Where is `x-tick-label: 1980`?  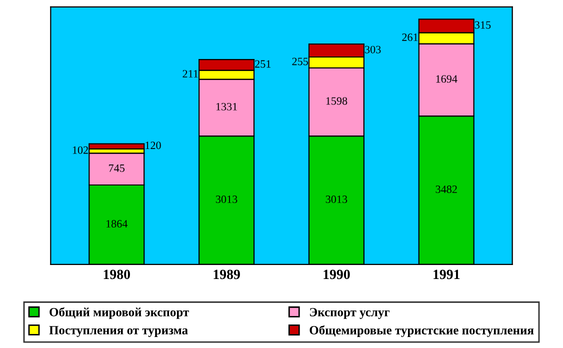 x-tick-label: 1980 is located at coordinates (117, 275).